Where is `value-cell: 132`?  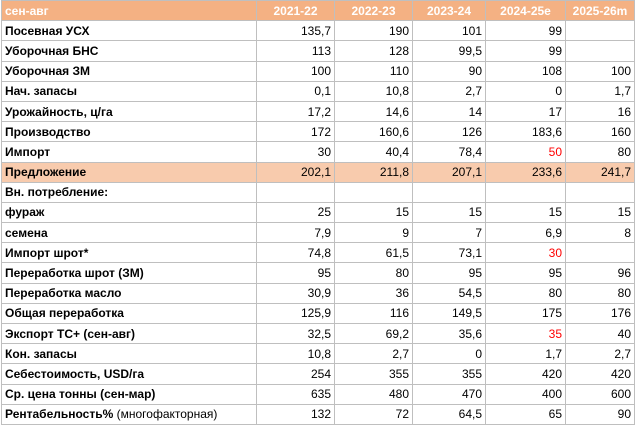 value-cell: 132 is located at coordinates (295, 414).